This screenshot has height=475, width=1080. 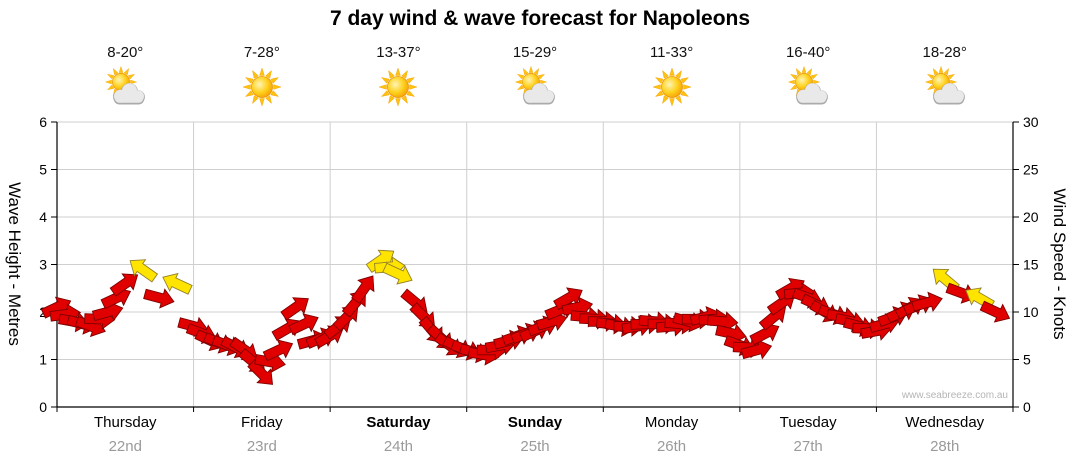 What do you see at coordinates (1031, 122) in the screenshot?
I see `right-axis-tick-label: 30` at bounding box center [1031, 122].